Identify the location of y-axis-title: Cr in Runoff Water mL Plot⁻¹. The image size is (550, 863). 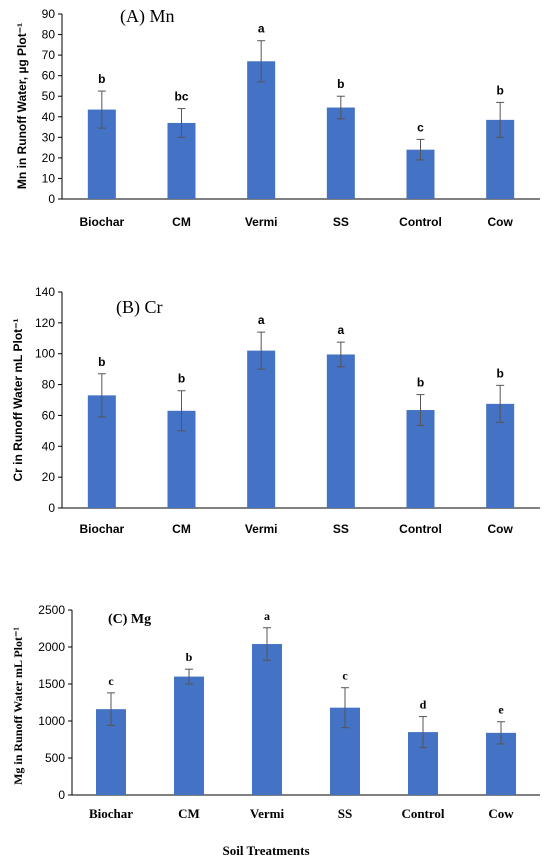
(18, 400).